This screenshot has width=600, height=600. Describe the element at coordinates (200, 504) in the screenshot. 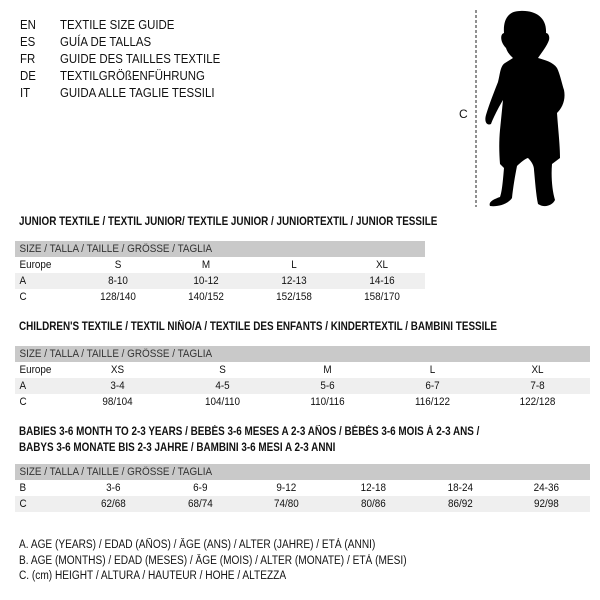

I see `cell: 68/74` at that location.